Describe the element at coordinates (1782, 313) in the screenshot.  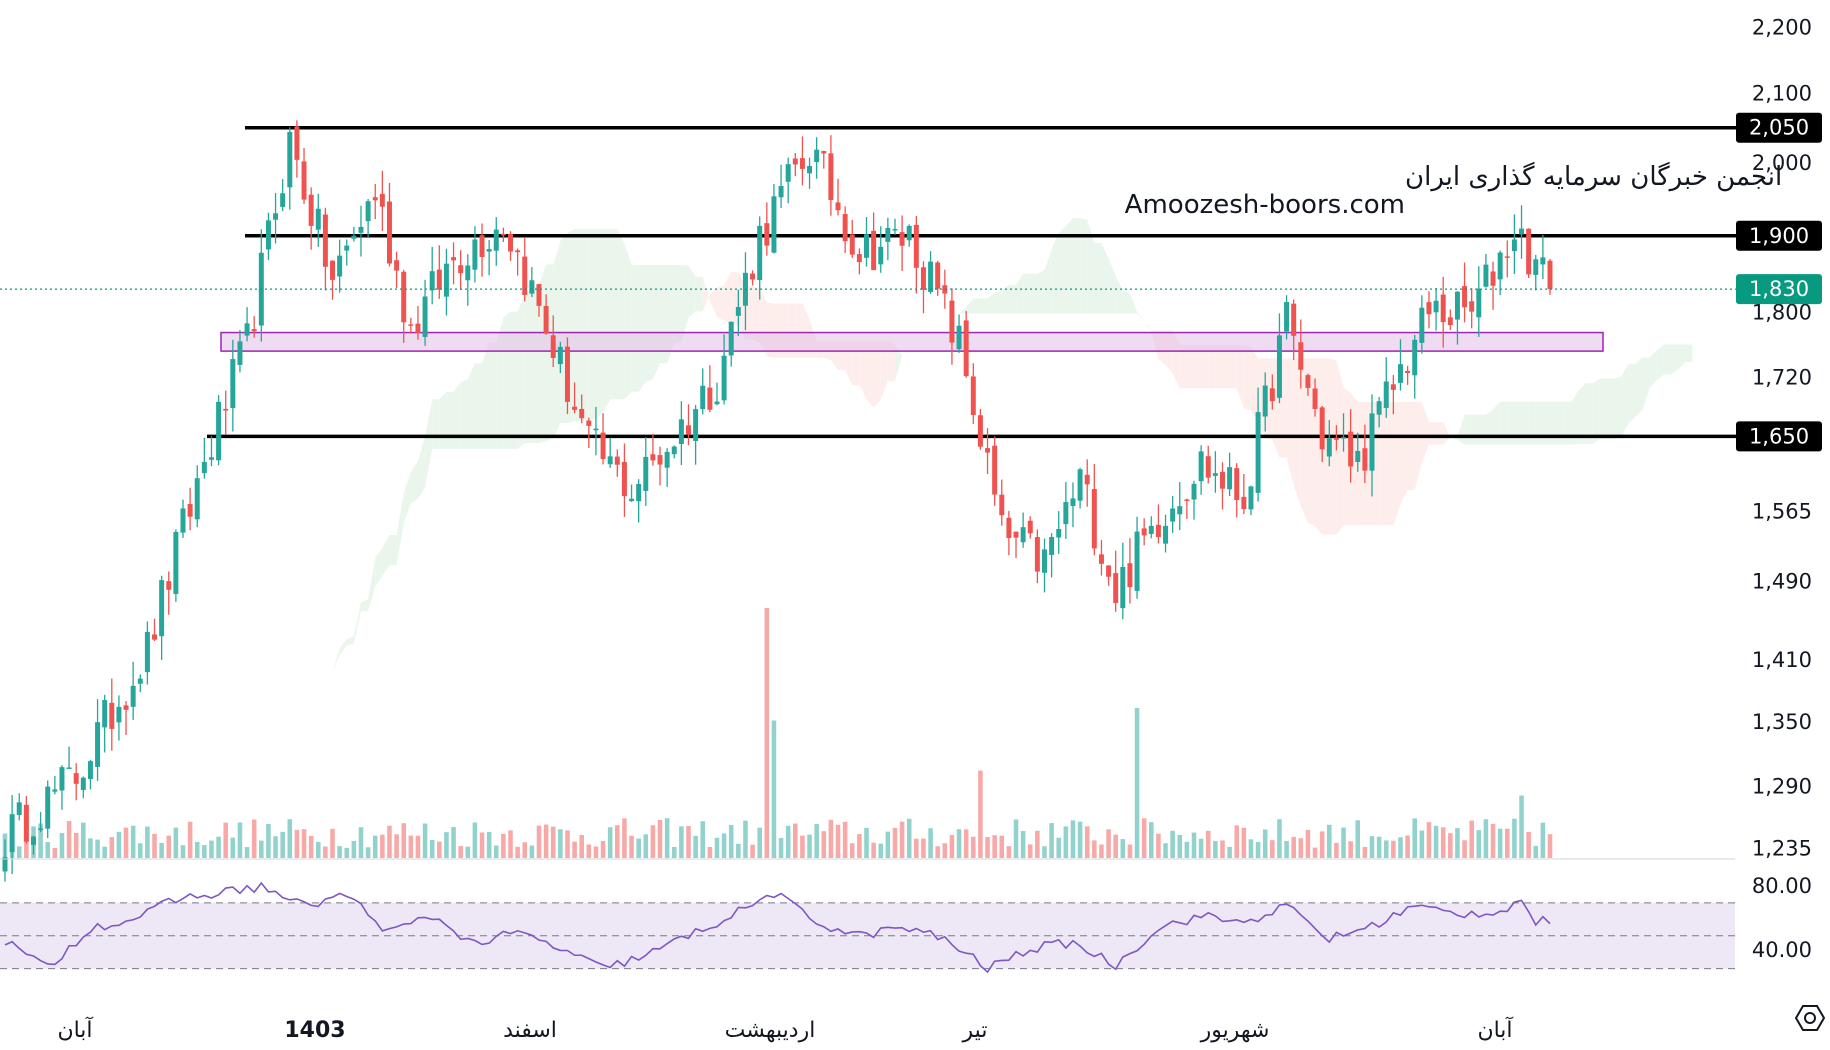
I see `price-tick-label: 1,800` at that location.